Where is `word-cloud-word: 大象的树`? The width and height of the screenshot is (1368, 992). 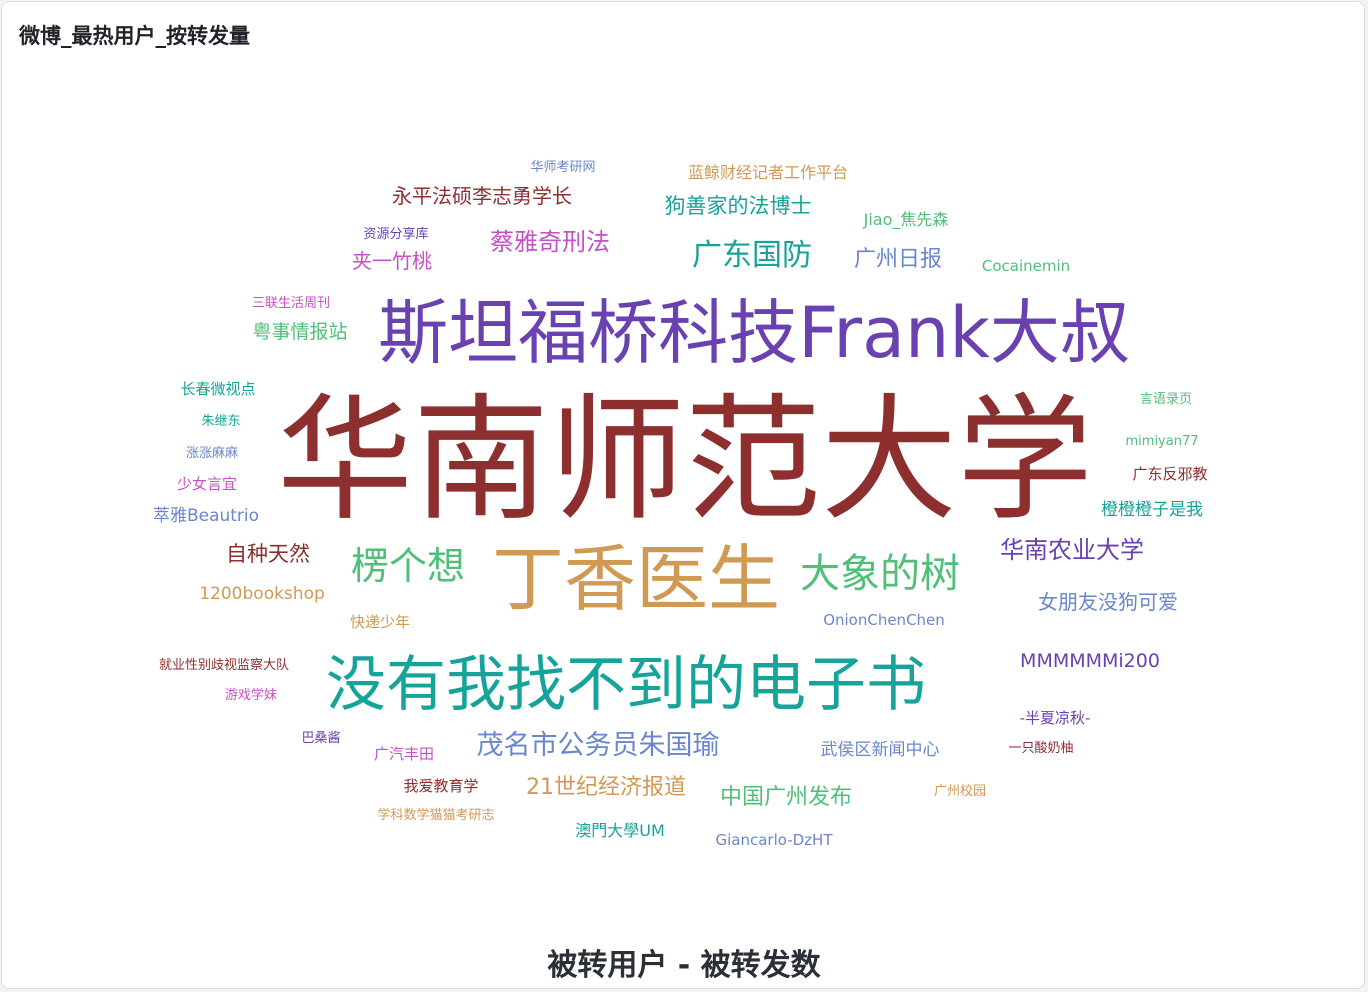
word-cloud-word: 大象的树 is located at coordinates (880, 574).